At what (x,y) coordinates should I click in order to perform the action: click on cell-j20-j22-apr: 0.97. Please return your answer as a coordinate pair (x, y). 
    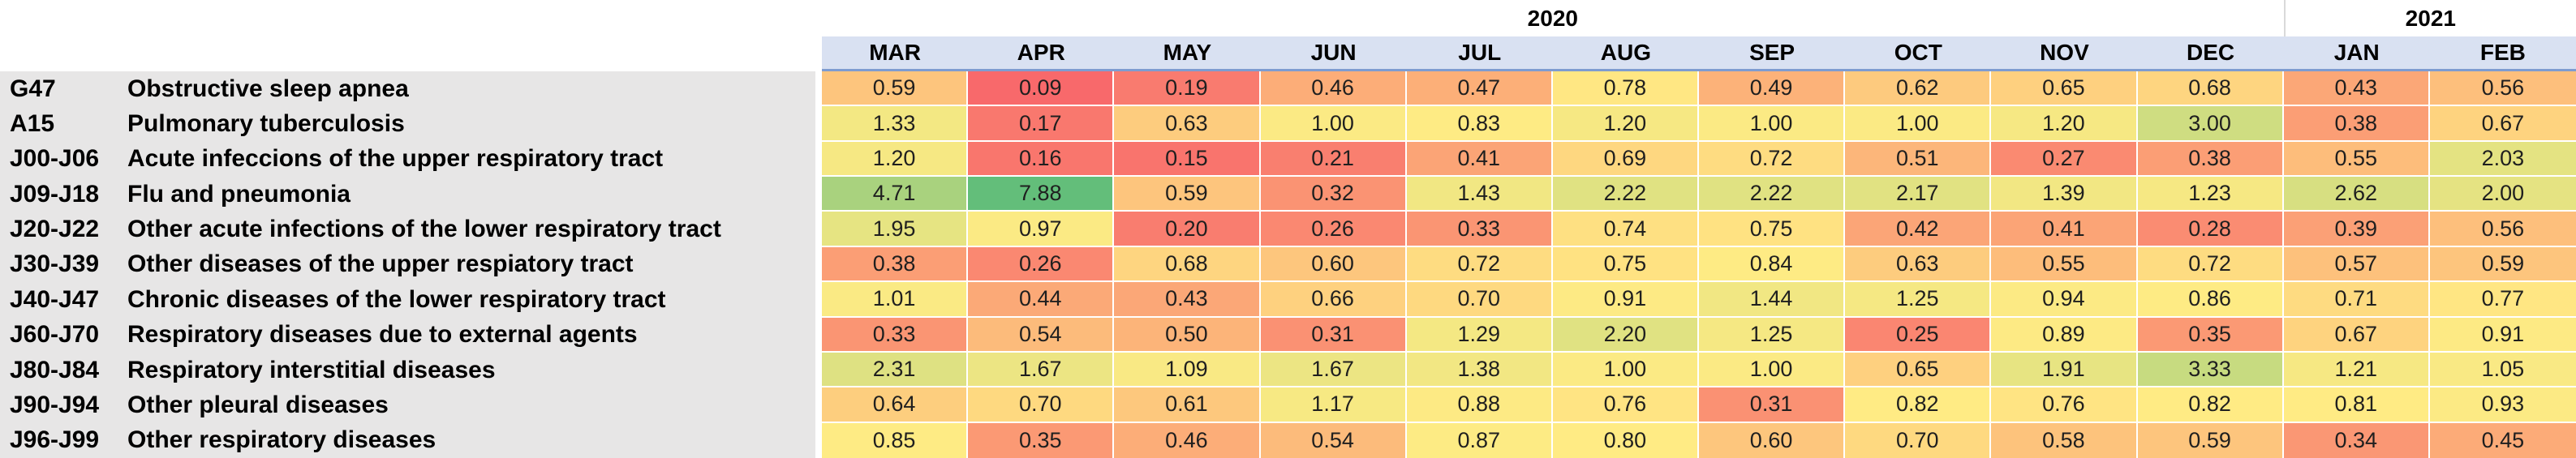
    Looking at the image, I should click on (1041, 229).